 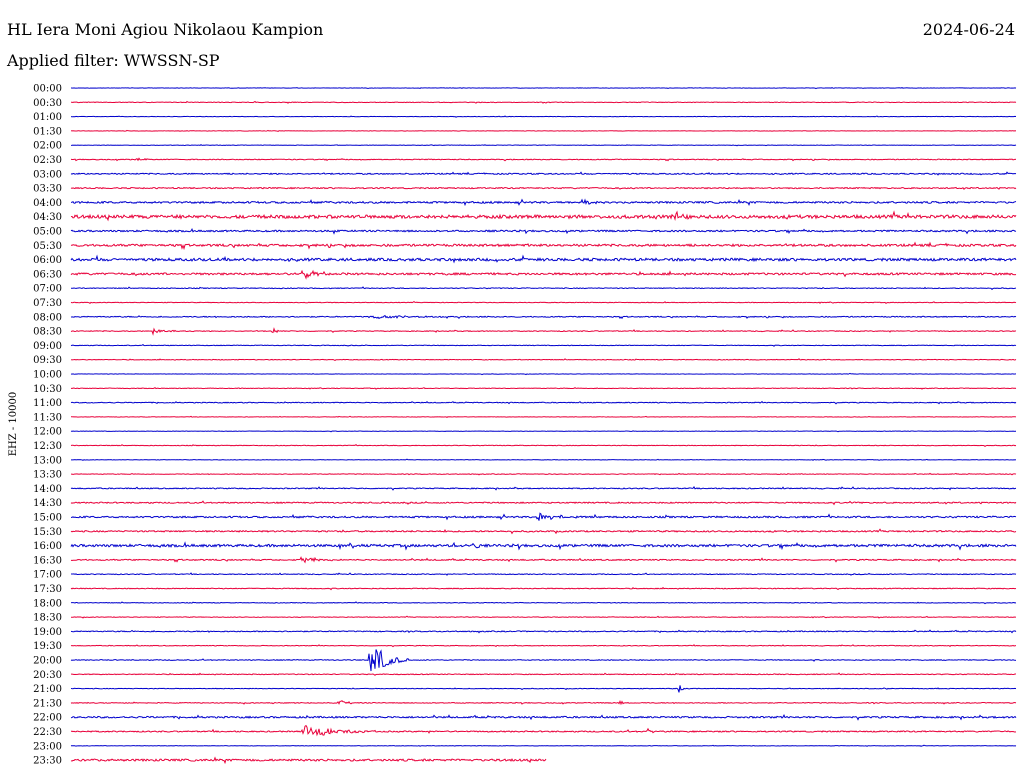 I want to click on time-tick-label: 18:00, so click(x=47, y=603).